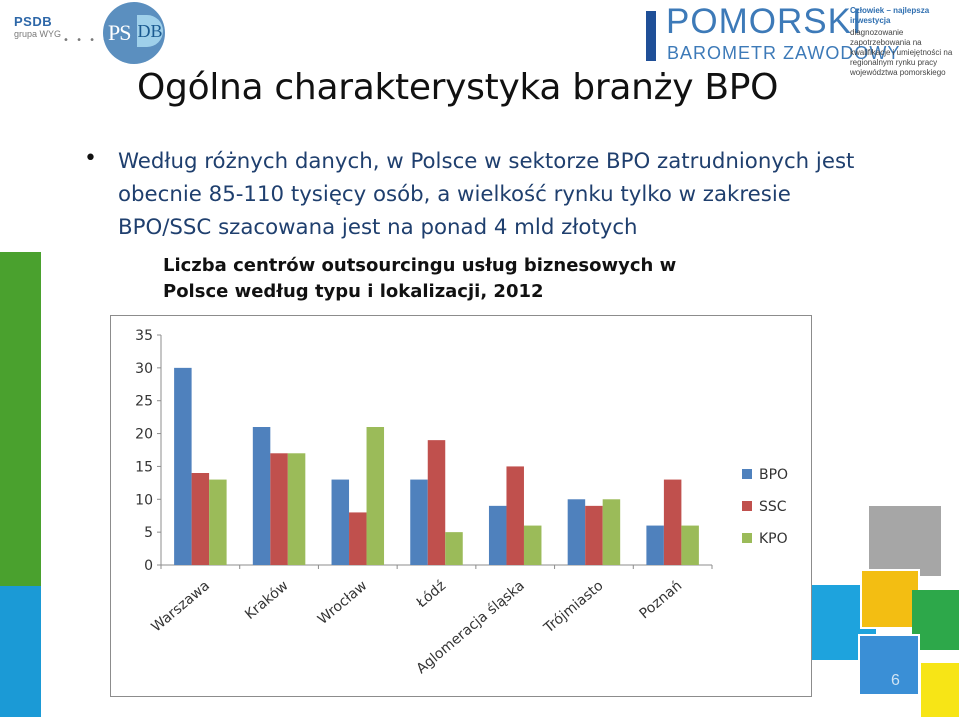 This screenshot has width=959, height=717. Describe the element at coordinates (940, 690) in the screenshot. I see `yellow-square-bottom` at that location.